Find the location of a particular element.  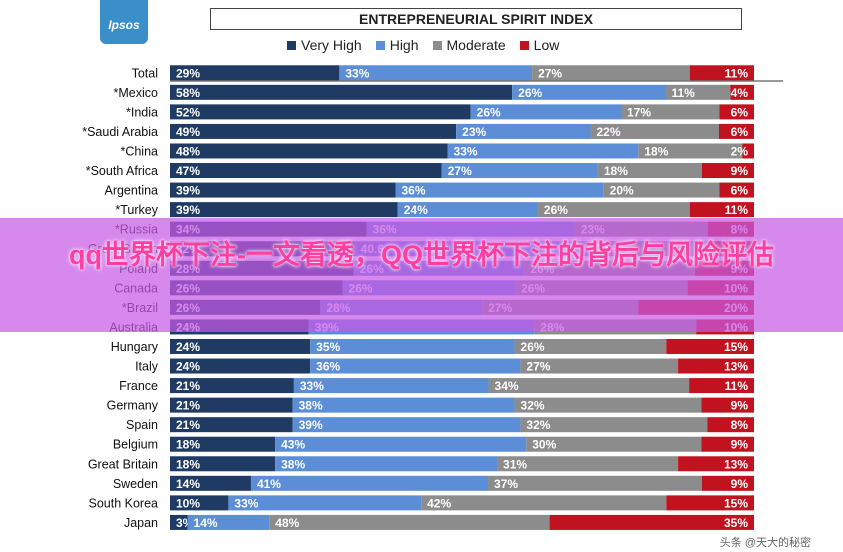

data-label-high: 23% is located at coordinates (474, 132).